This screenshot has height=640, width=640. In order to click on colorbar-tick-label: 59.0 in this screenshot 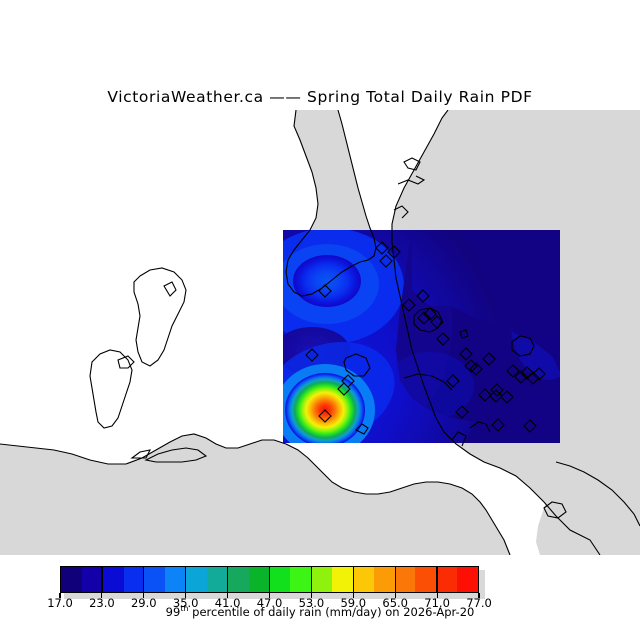, I will do `click(353, 603)`.